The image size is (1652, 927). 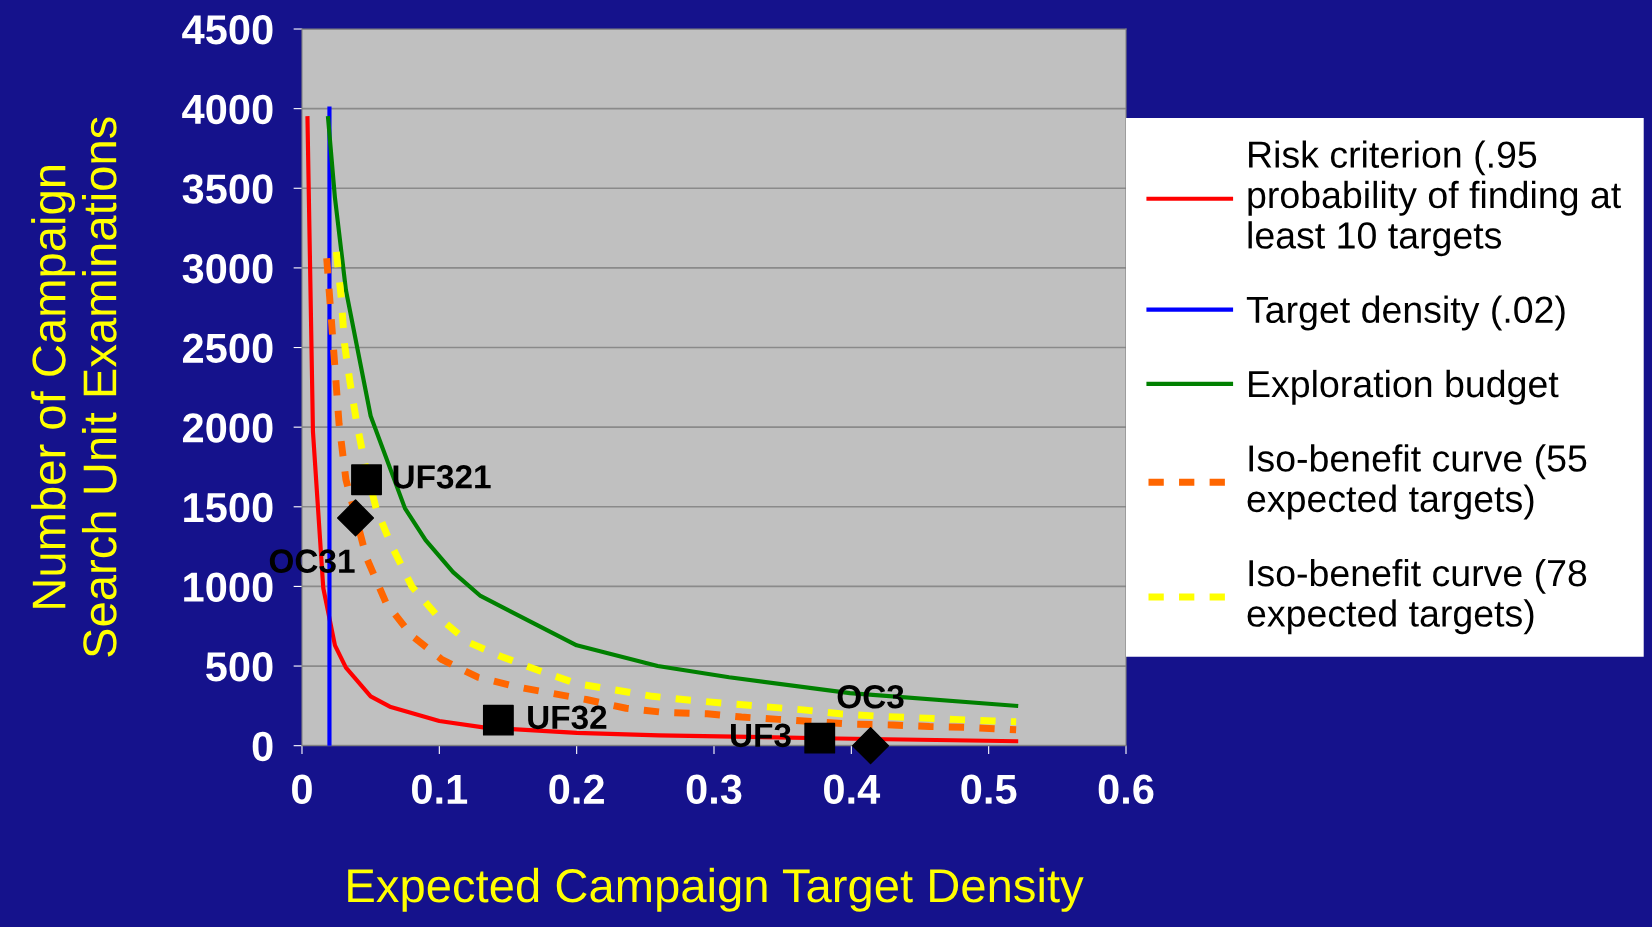 What do you see at coordinates (74, 387) in the screenshot?
I see `y-axis-title: Number of Campaign Search Unit Examinations` at bounding box center [74, 387].